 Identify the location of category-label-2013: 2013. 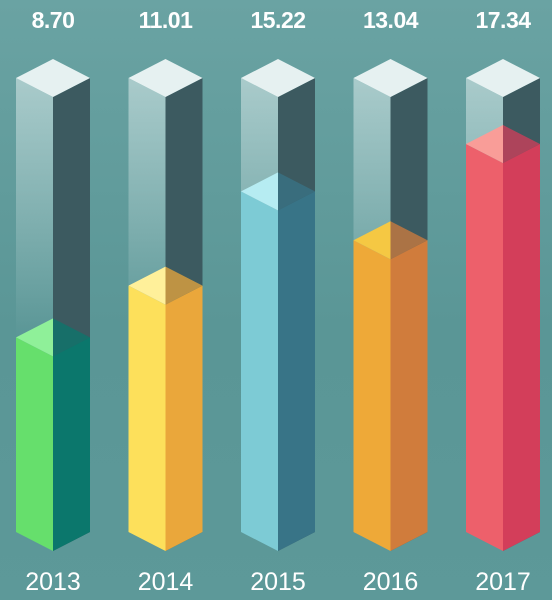
(53, 582).